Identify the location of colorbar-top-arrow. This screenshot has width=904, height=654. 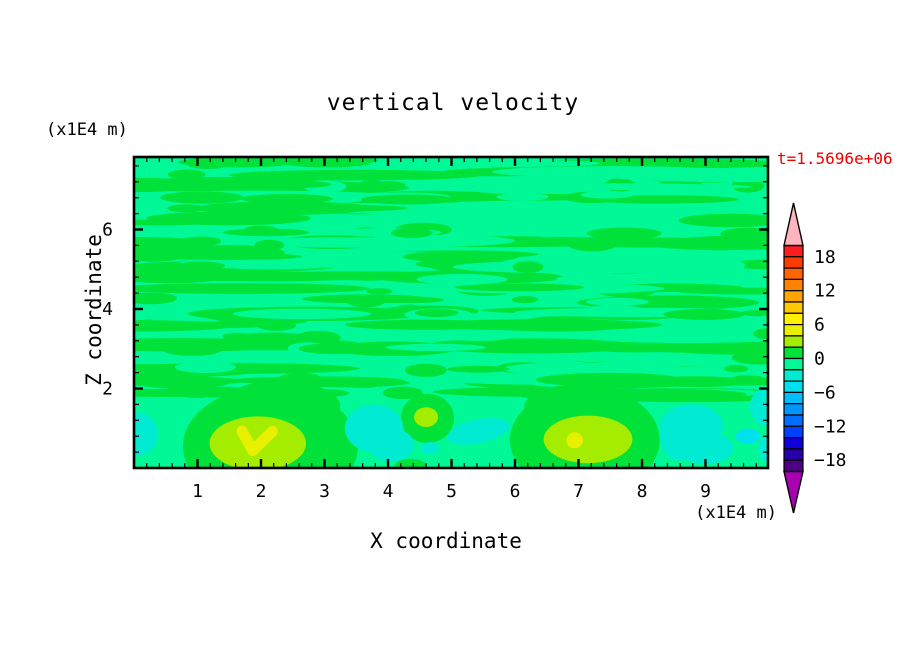
(793, 224).